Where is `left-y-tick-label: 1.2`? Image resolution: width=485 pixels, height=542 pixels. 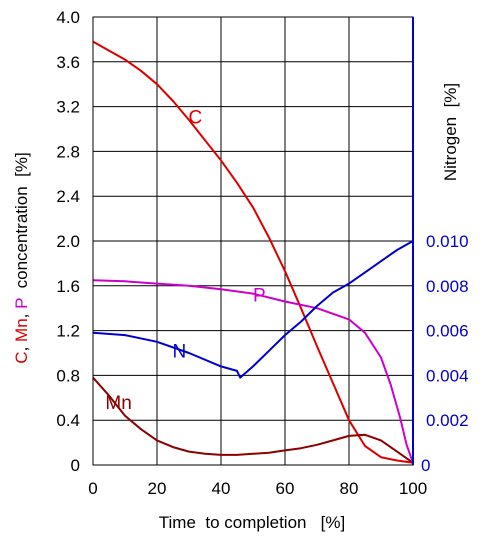 left-y-tick-label: 1.2 is located at coordinates (68, 331).